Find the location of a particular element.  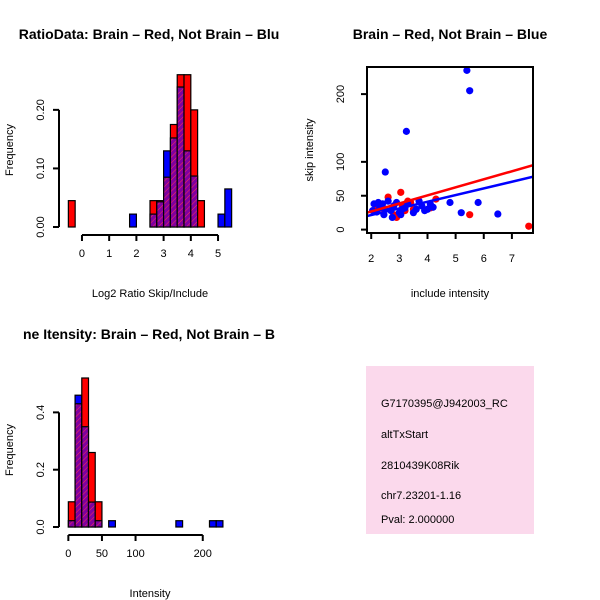

axes: 0 1 2 3 4 5 0.00 0.10 0.20 is located at coordinates (128, 179).